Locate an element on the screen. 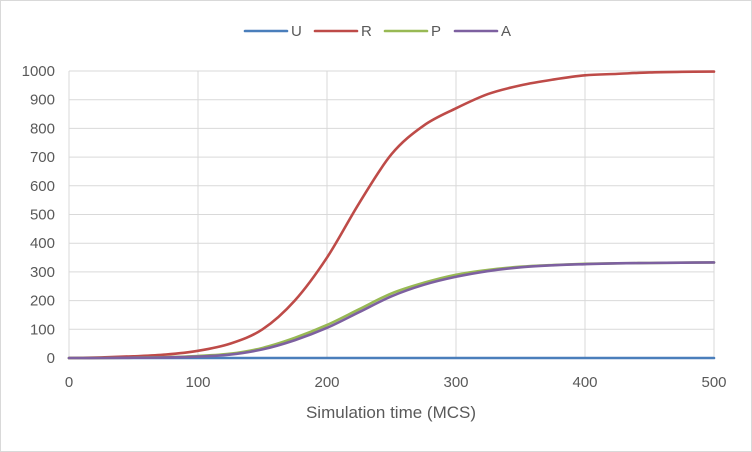  x-tick-label: 0 is located at coordinates (69, 382).